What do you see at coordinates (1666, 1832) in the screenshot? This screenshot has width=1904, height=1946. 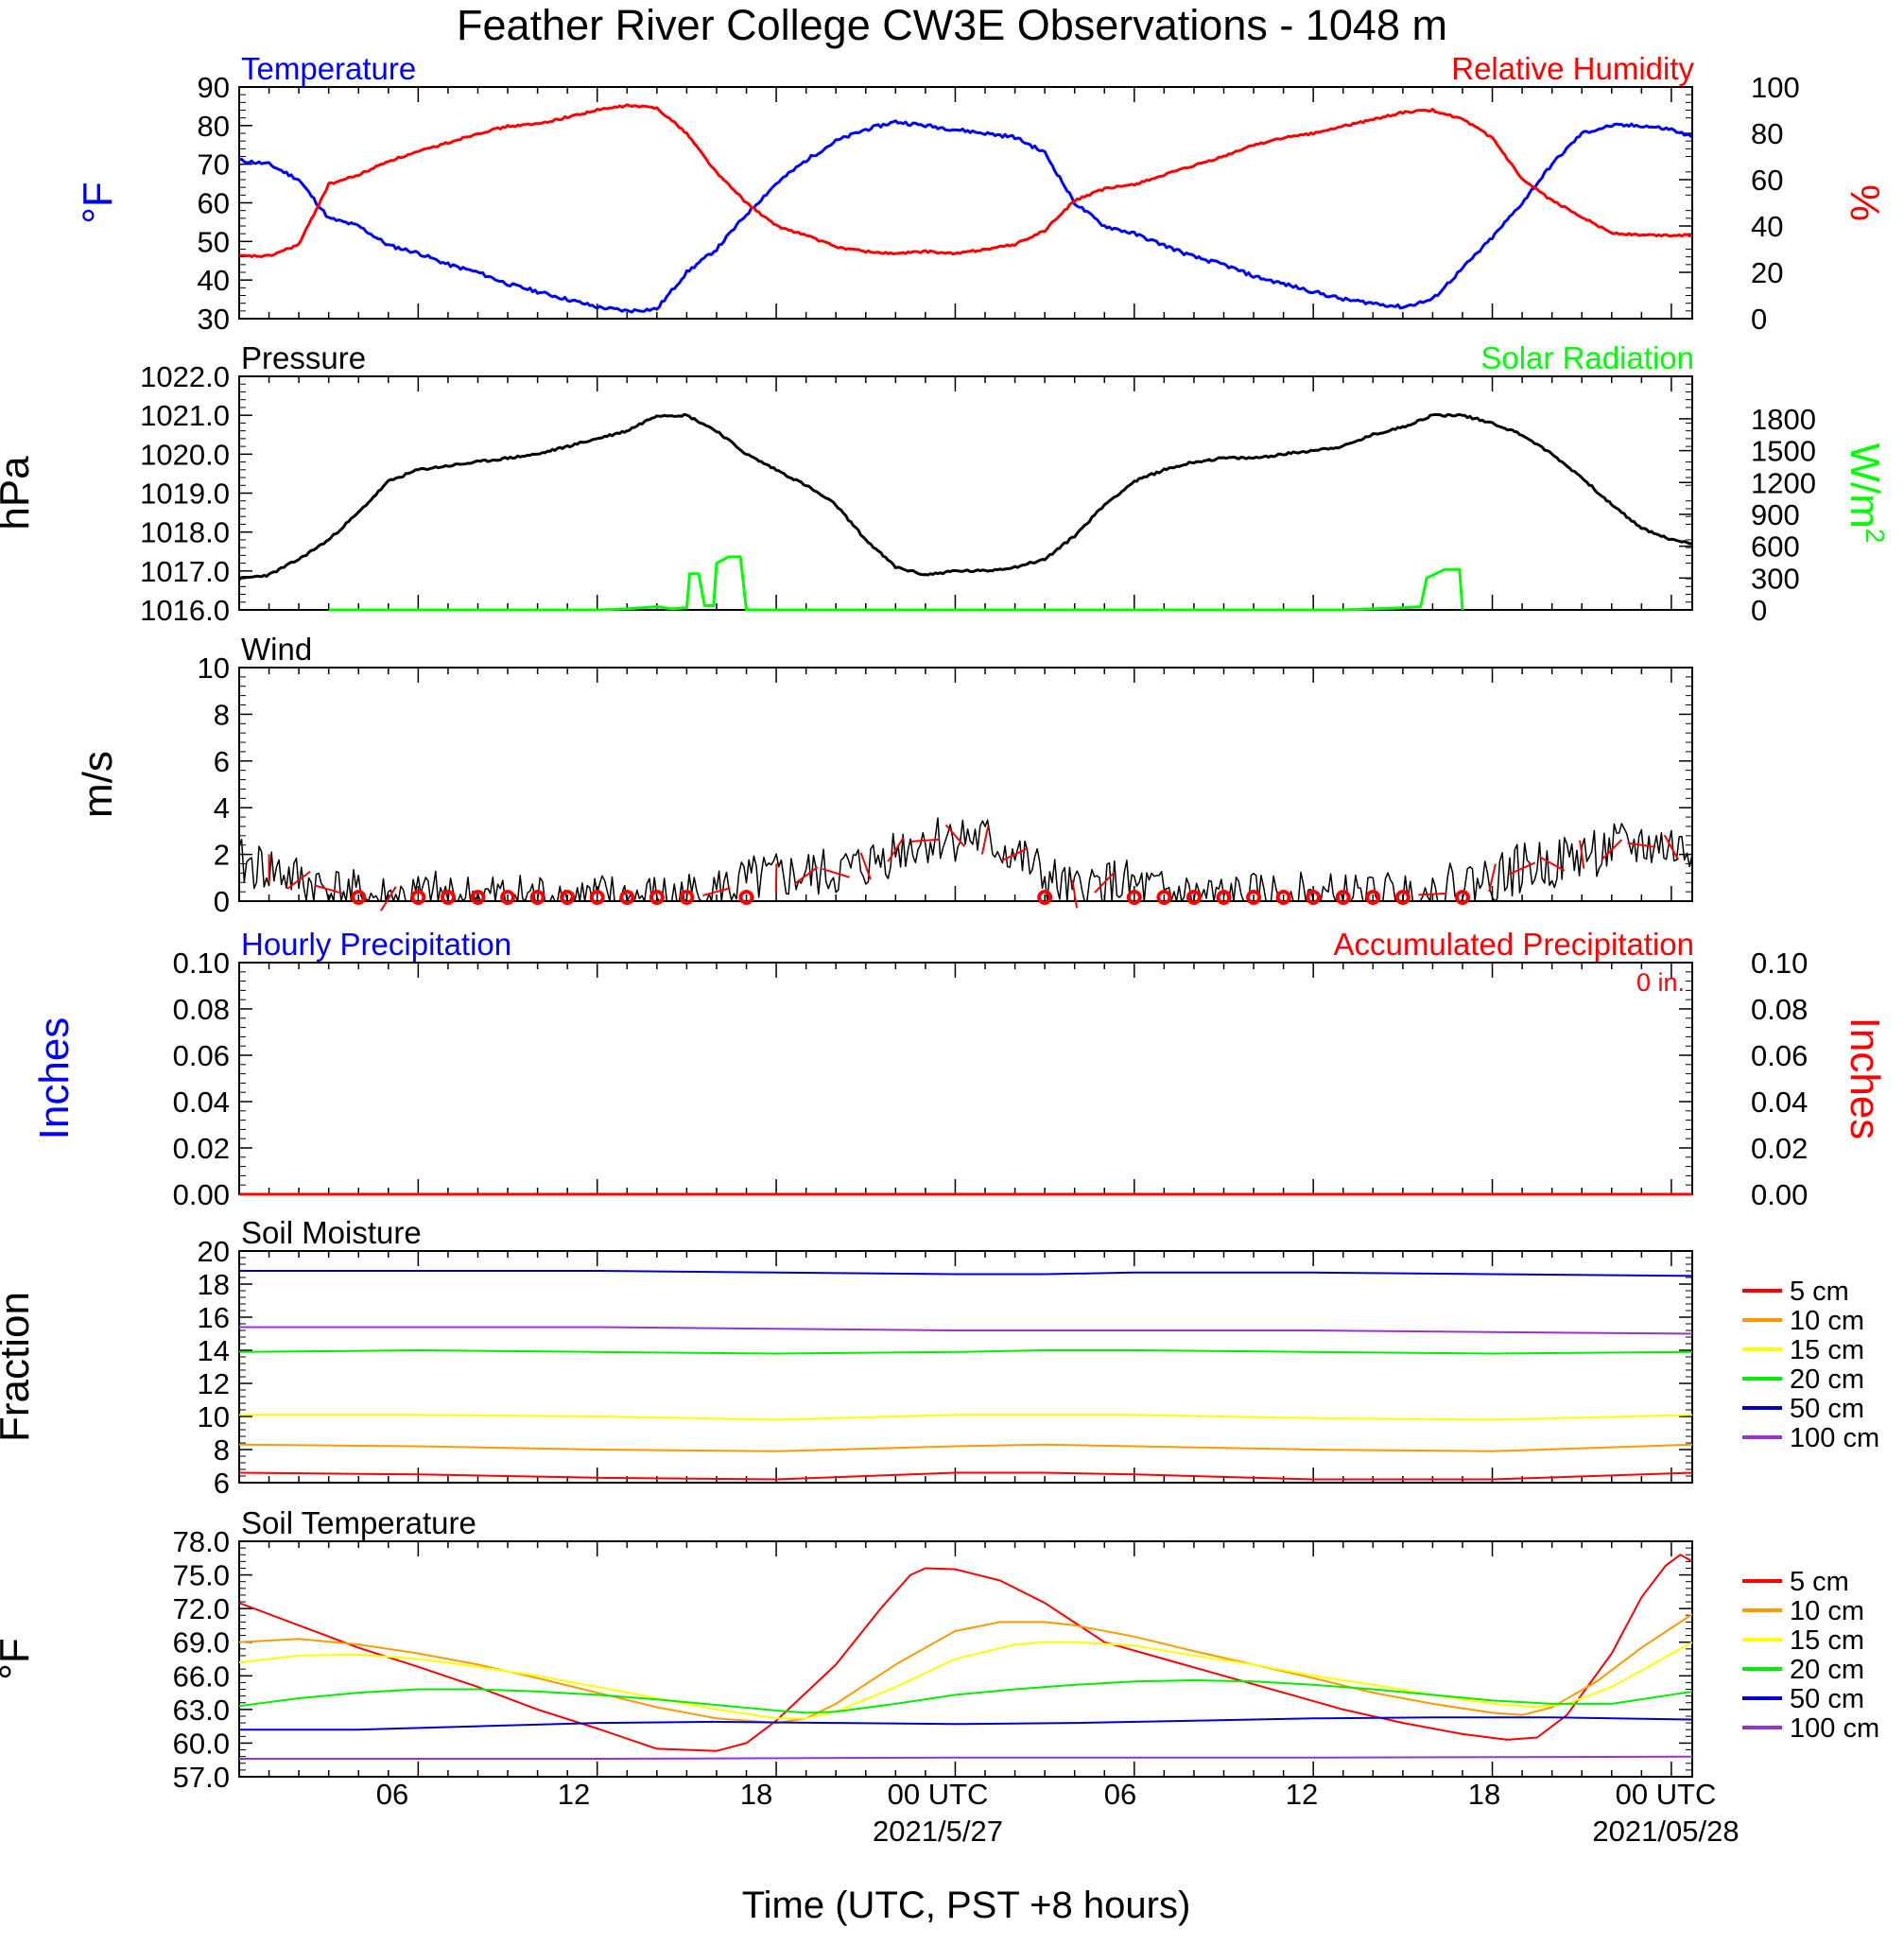 I see `date-label: 2021/05/28` at bounding box center [1666, 1832].